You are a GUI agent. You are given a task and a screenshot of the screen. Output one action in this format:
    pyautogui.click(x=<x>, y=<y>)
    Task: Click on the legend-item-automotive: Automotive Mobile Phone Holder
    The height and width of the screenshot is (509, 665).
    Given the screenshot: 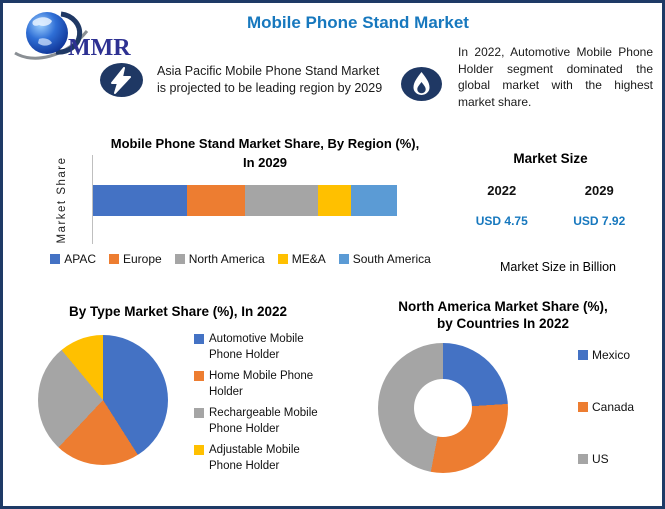 What is the action you would take?
    pyautogui.click(x=265, y=347)
    